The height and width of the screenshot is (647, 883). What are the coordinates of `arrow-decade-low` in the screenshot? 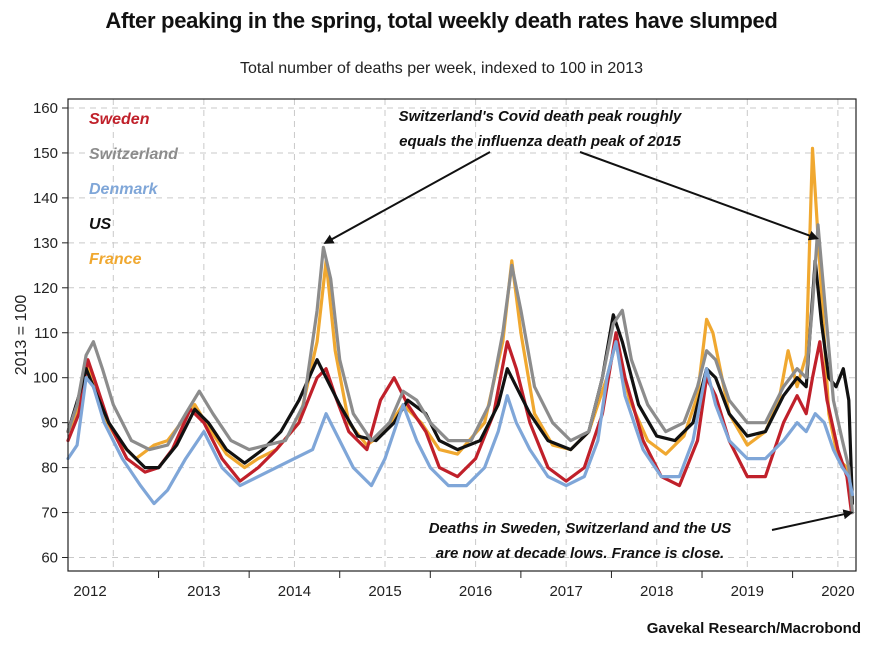 It's located at (812, 520).